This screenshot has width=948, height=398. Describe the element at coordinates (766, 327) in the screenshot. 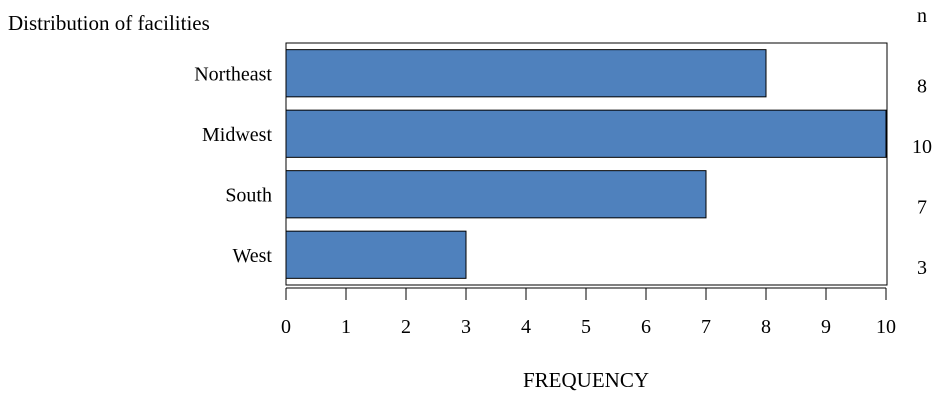

I see `x-tick-label: 8` at that location.